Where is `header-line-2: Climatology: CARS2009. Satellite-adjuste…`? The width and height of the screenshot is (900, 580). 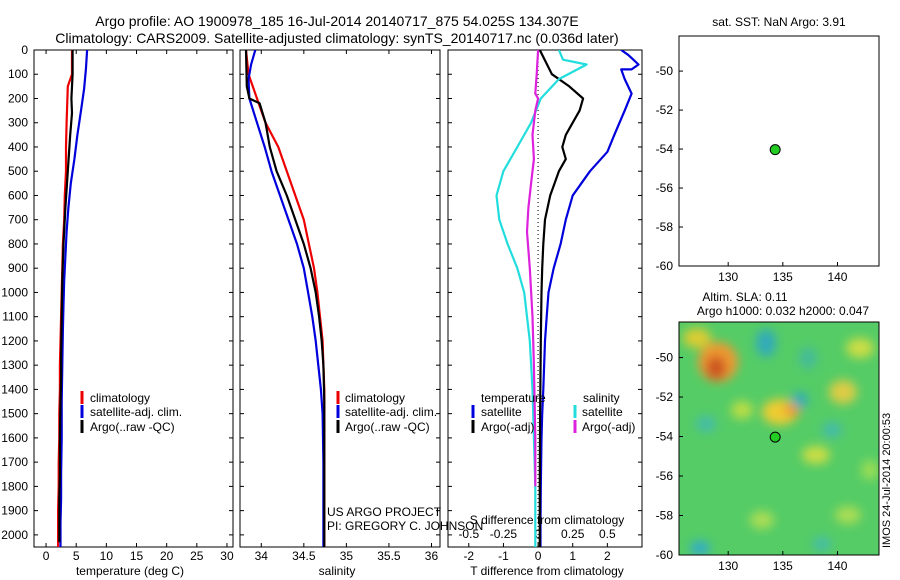
header-line-2: Climatology: CARS2009. Satellite-adjuste… is located at coordinates (336, 38).